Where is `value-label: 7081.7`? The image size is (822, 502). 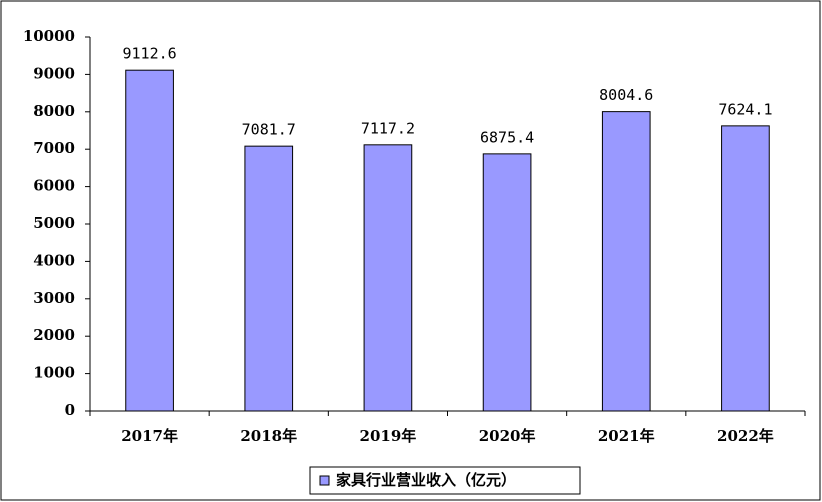
value-label: 7081.7 is located at coordinates (269, 130).